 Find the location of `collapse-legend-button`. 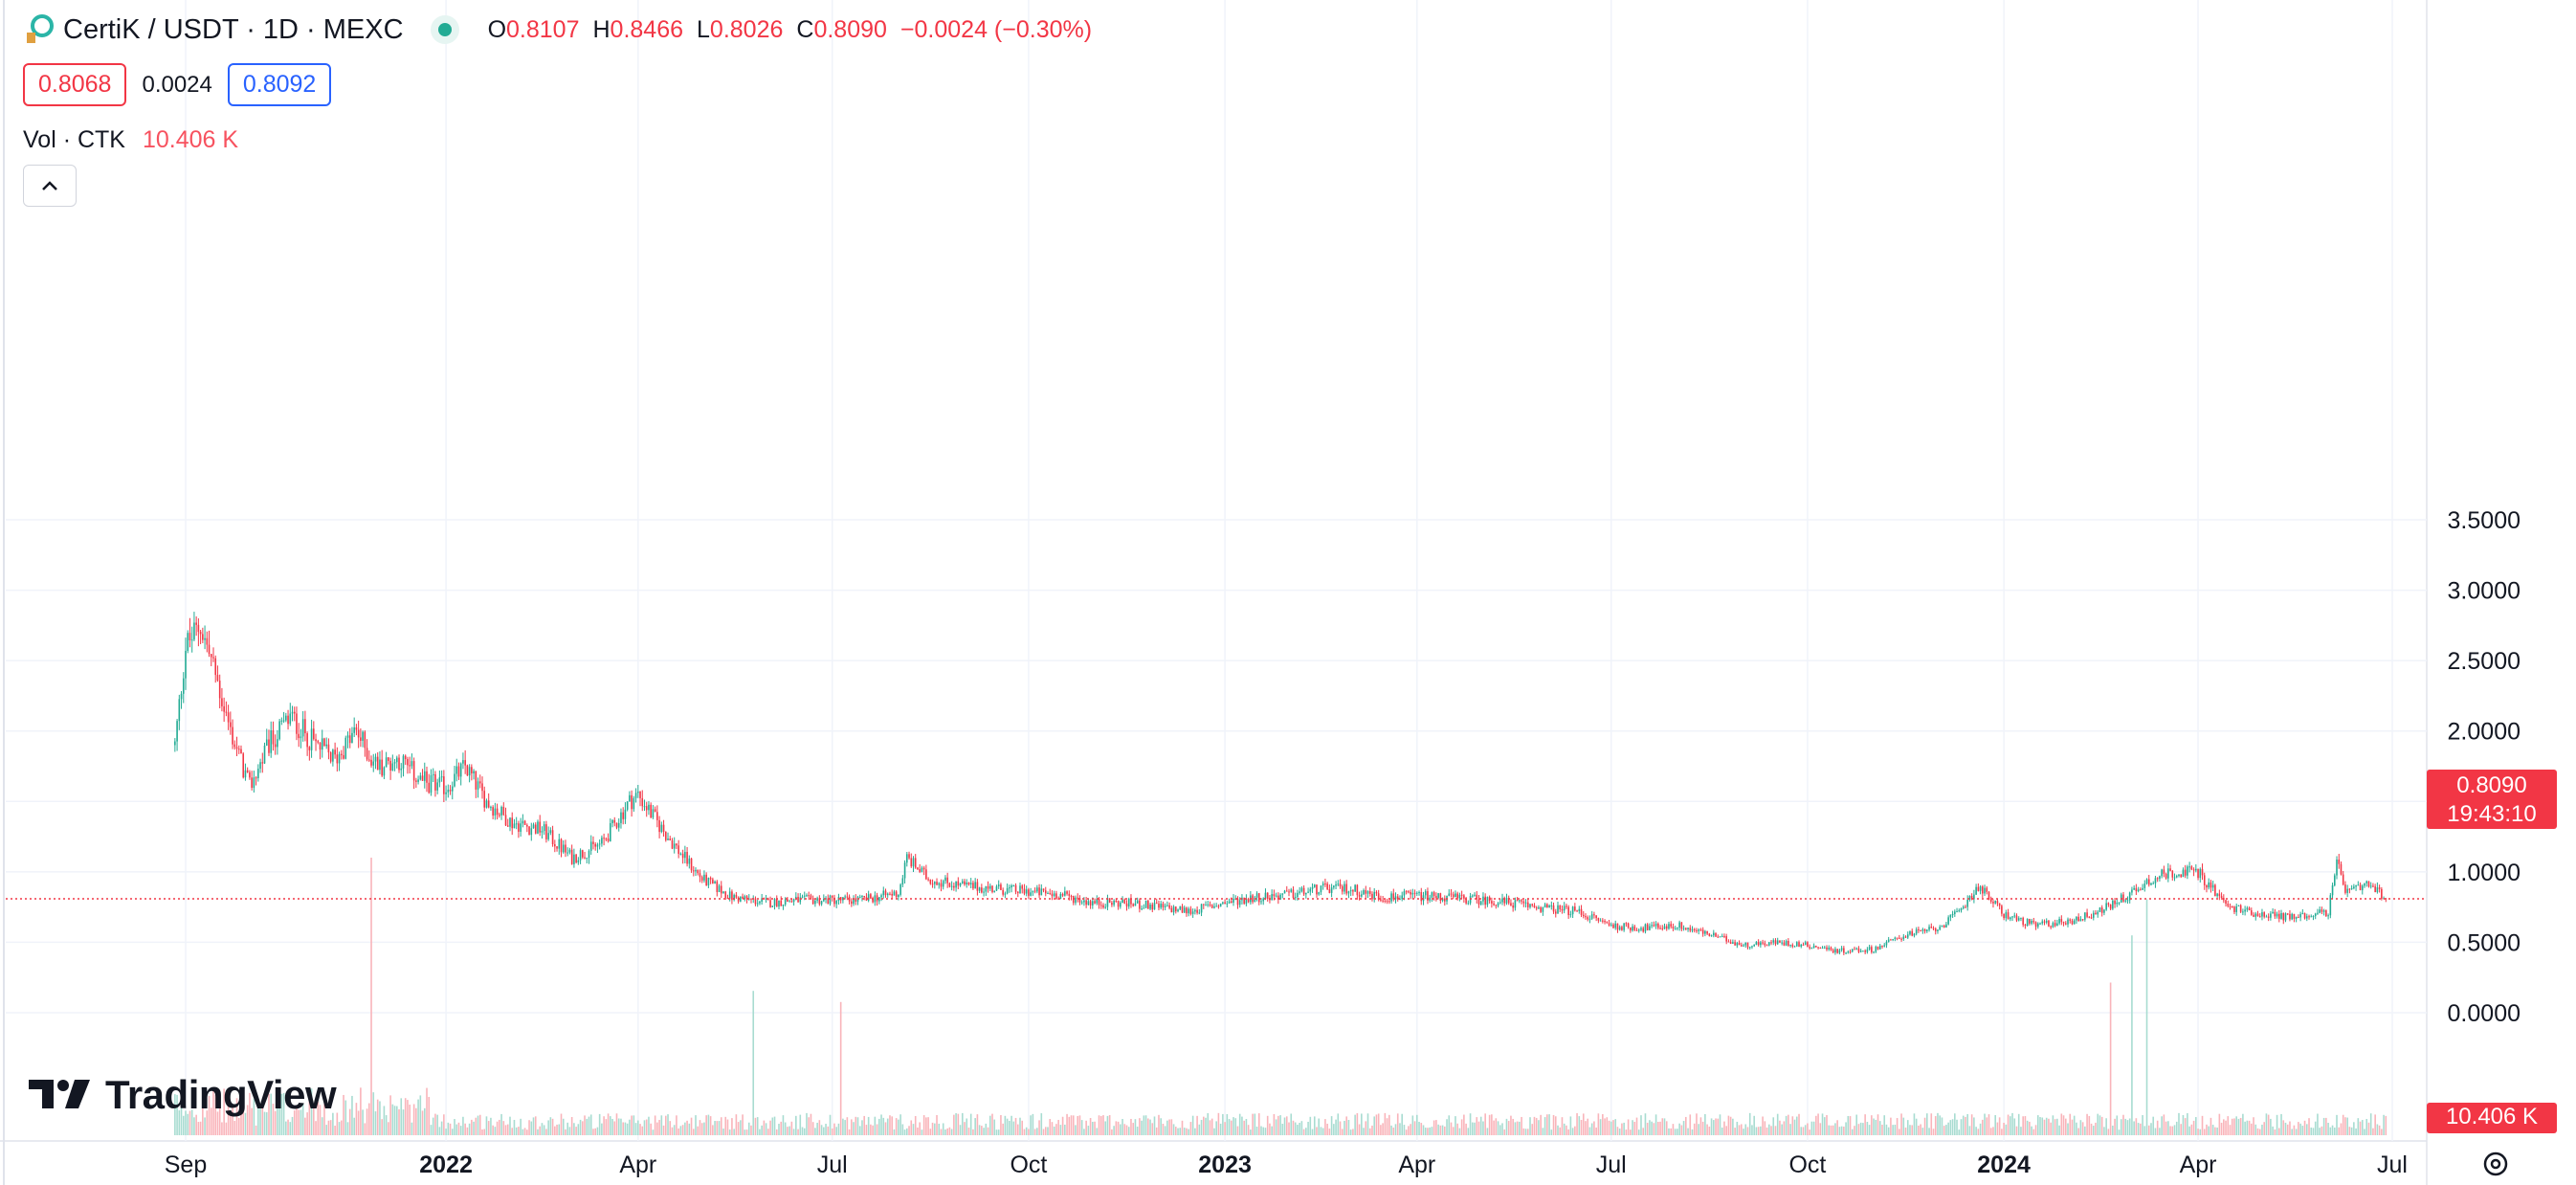

collapse-legend-button is located at coordinates (50, 186).